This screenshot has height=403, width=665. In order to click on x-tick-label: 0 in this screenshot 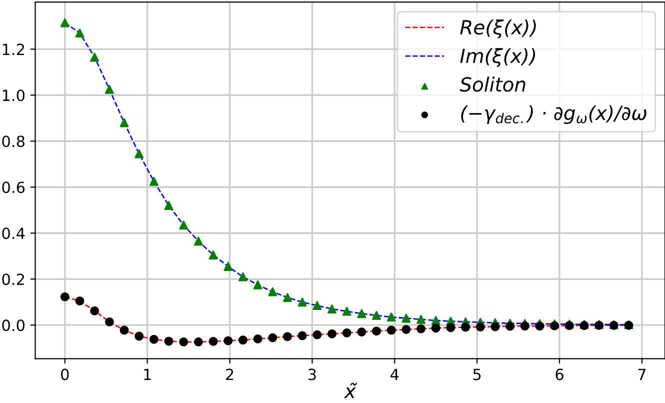, I will do `click(65, 374)`.